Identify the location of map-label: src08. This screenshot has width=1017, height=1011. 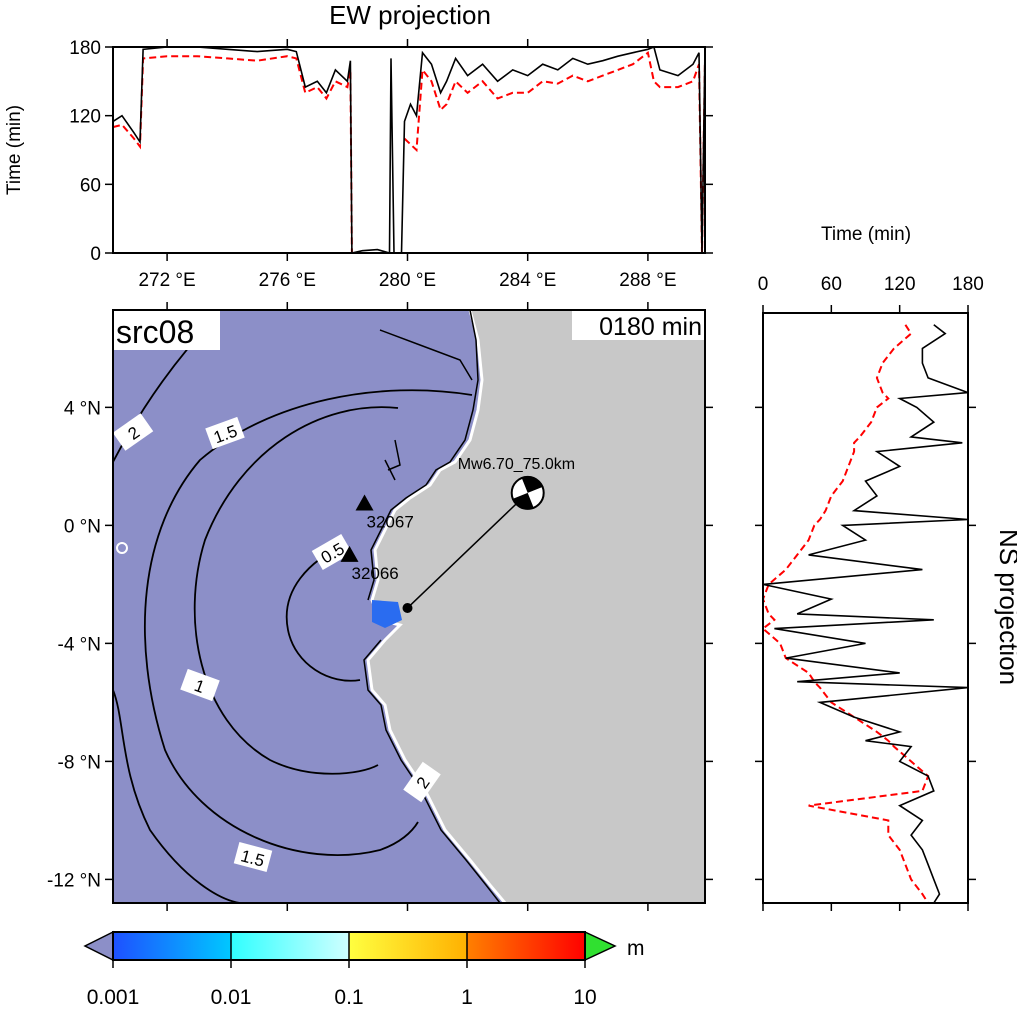
(155, 332).